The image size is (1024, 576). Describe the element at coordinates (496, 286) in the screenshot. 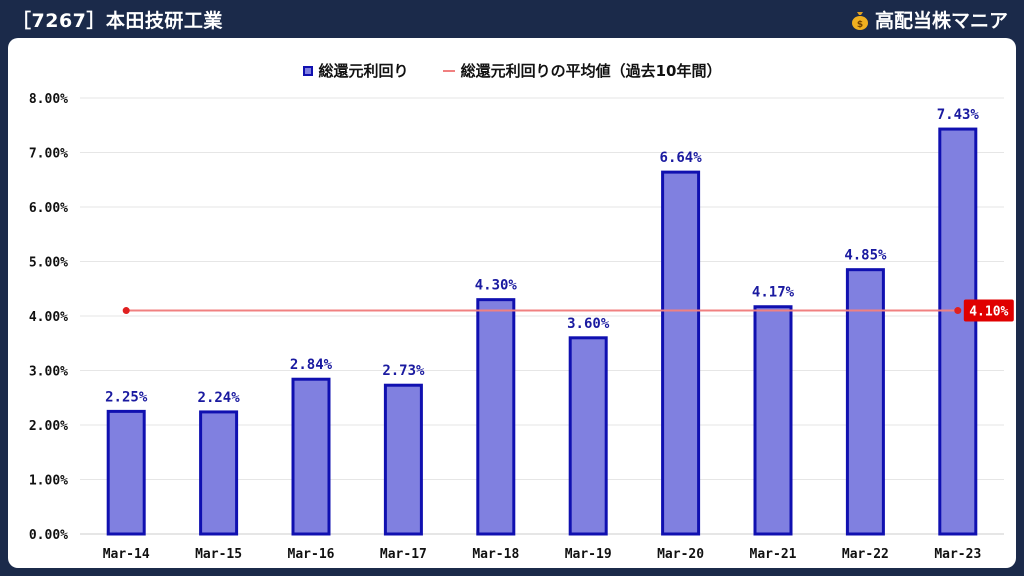

I see `bar-data-label: 4.30%` at that location.